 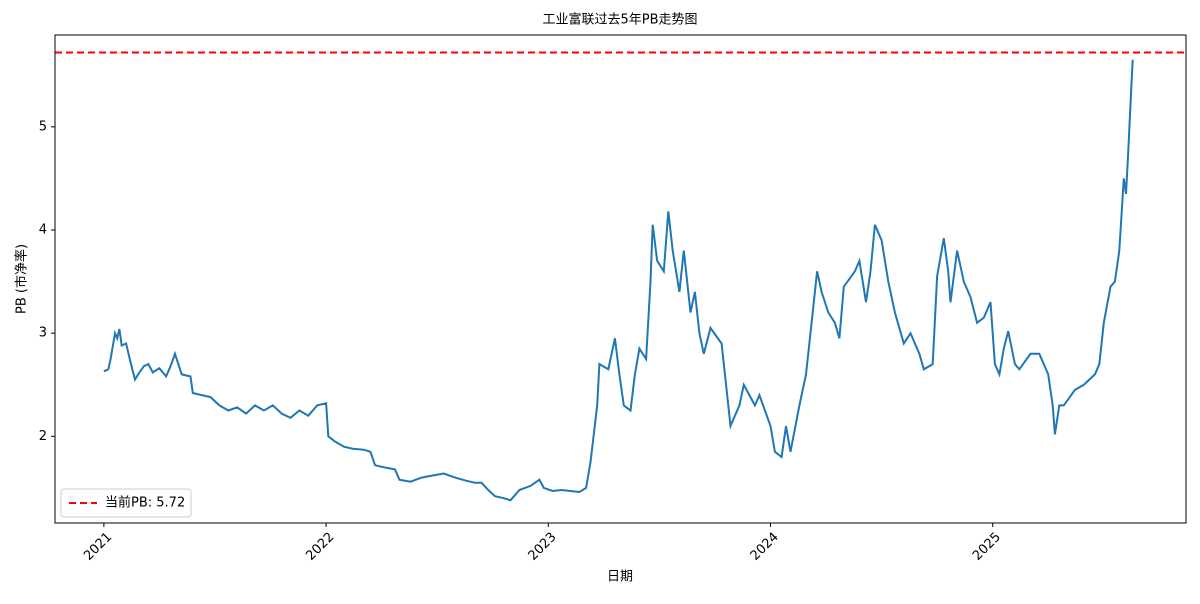 What do you see at coordinates (620, 577) in the screenshot?
I see `x-axis-label: 日期` at bounding box center [620, 577].